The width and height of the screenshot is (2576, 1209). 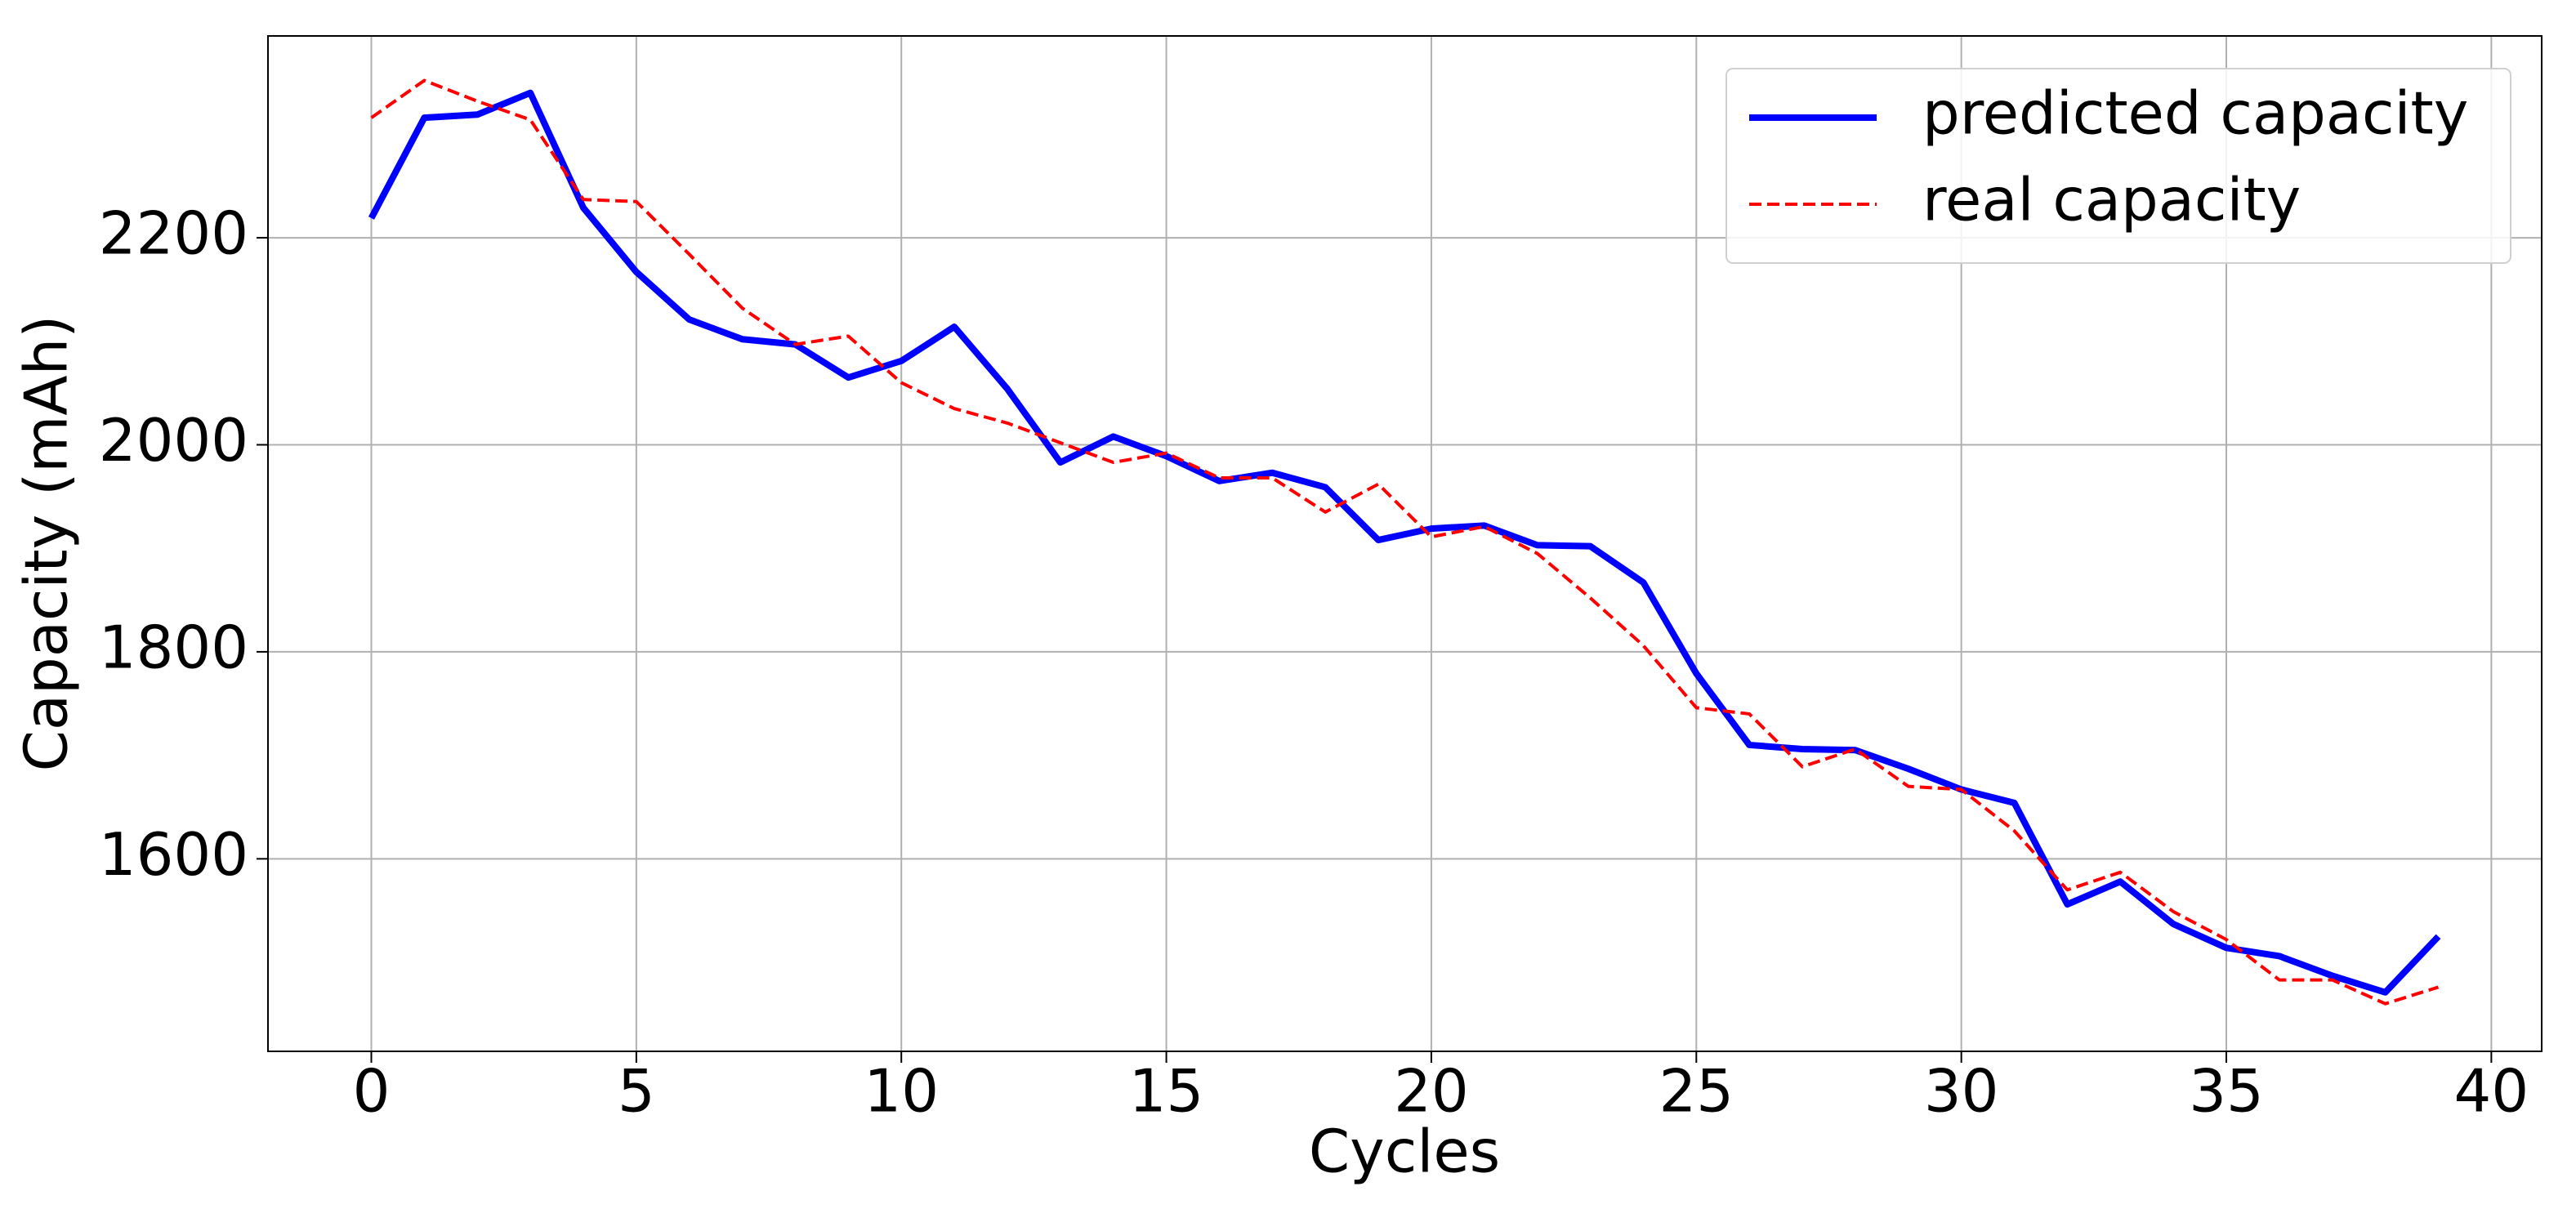 What do you see at coordinates (2492, 1091) in the screenshot?
I see `x-tick-label: 40` at bounding box center [2492, 1091].